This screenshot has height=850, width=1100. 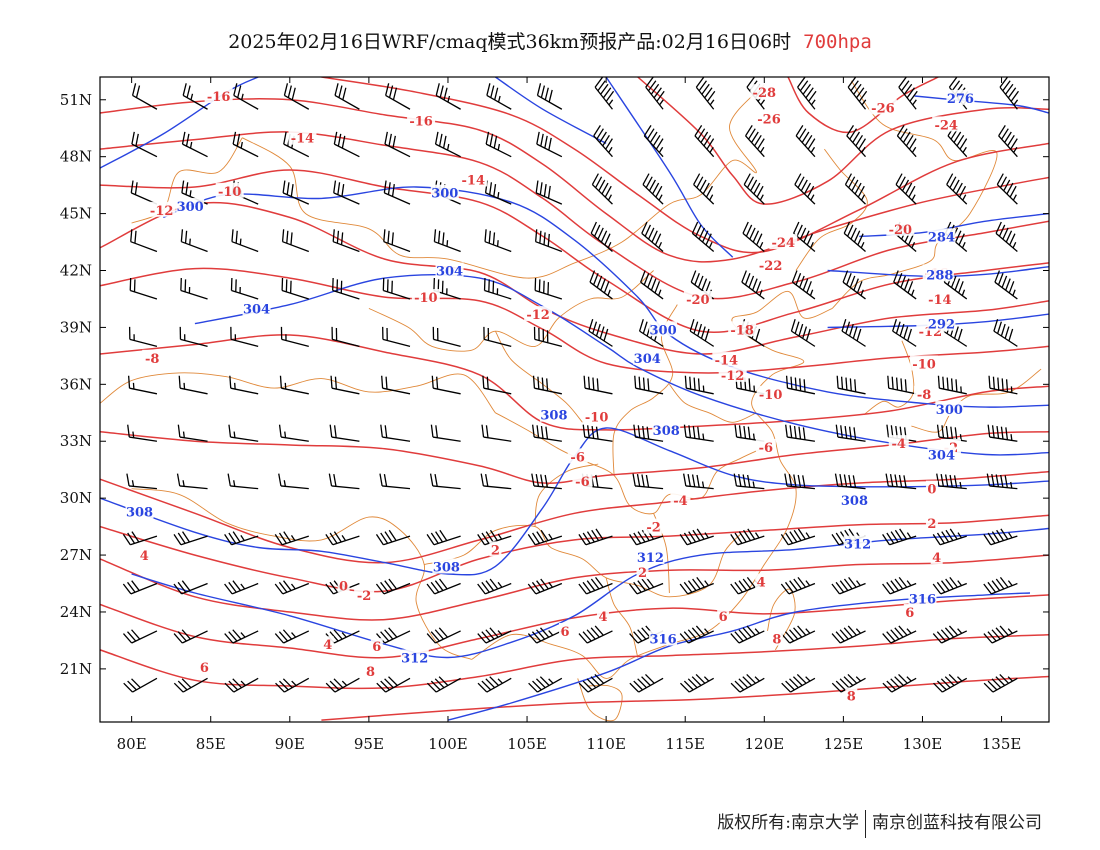 I want to click on temperature-label: 2, so click(x=495, y=549).